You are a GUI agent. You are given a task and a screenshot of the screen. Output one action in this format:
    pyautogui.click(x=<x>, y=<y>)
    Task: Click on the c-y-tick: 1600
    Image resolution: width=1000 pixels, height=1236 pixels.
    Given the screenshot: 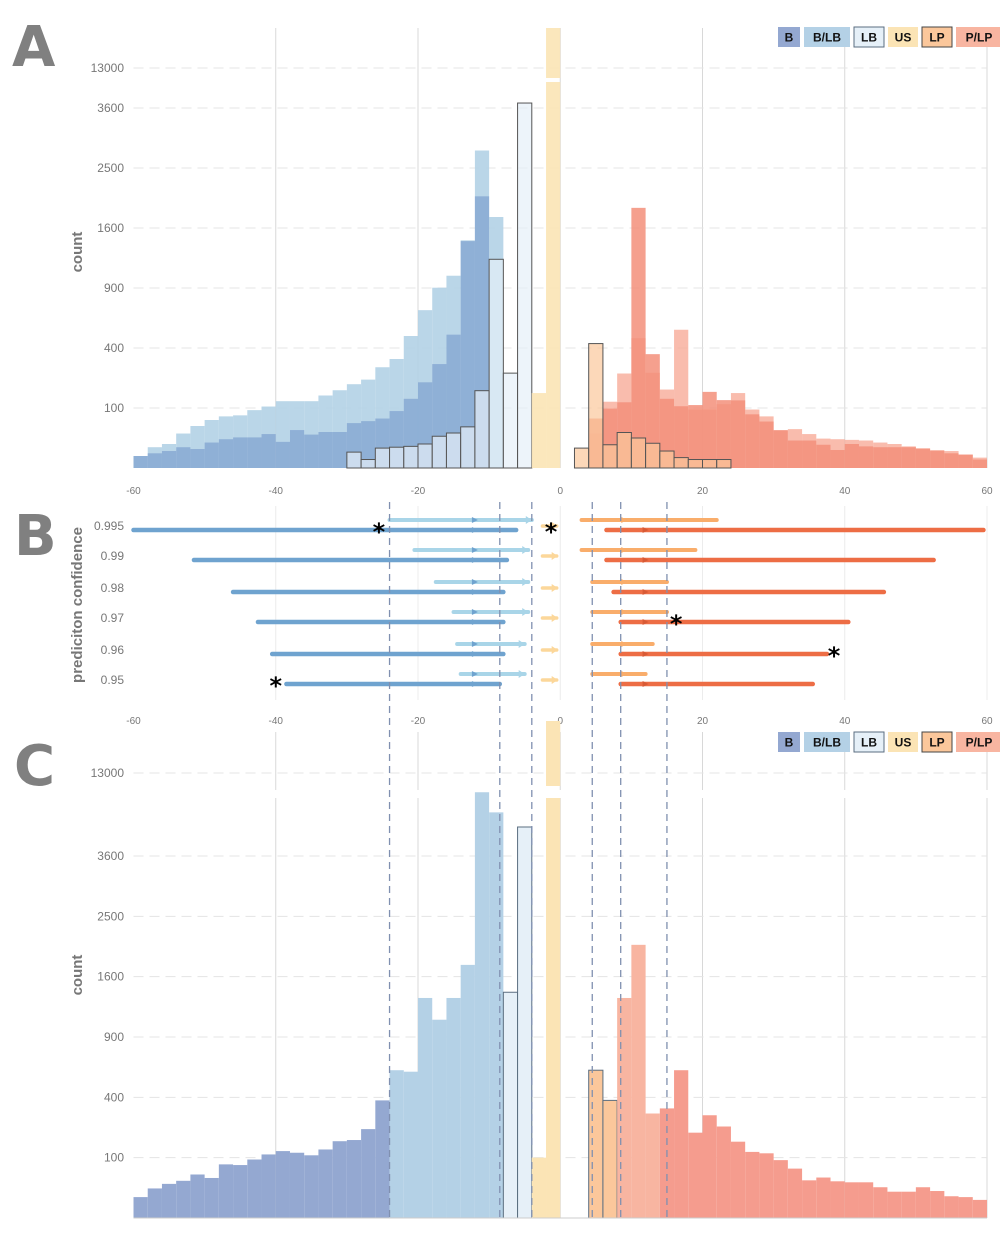 What is the action you would take?
    pyautogui.click(x=110, y=977)
    